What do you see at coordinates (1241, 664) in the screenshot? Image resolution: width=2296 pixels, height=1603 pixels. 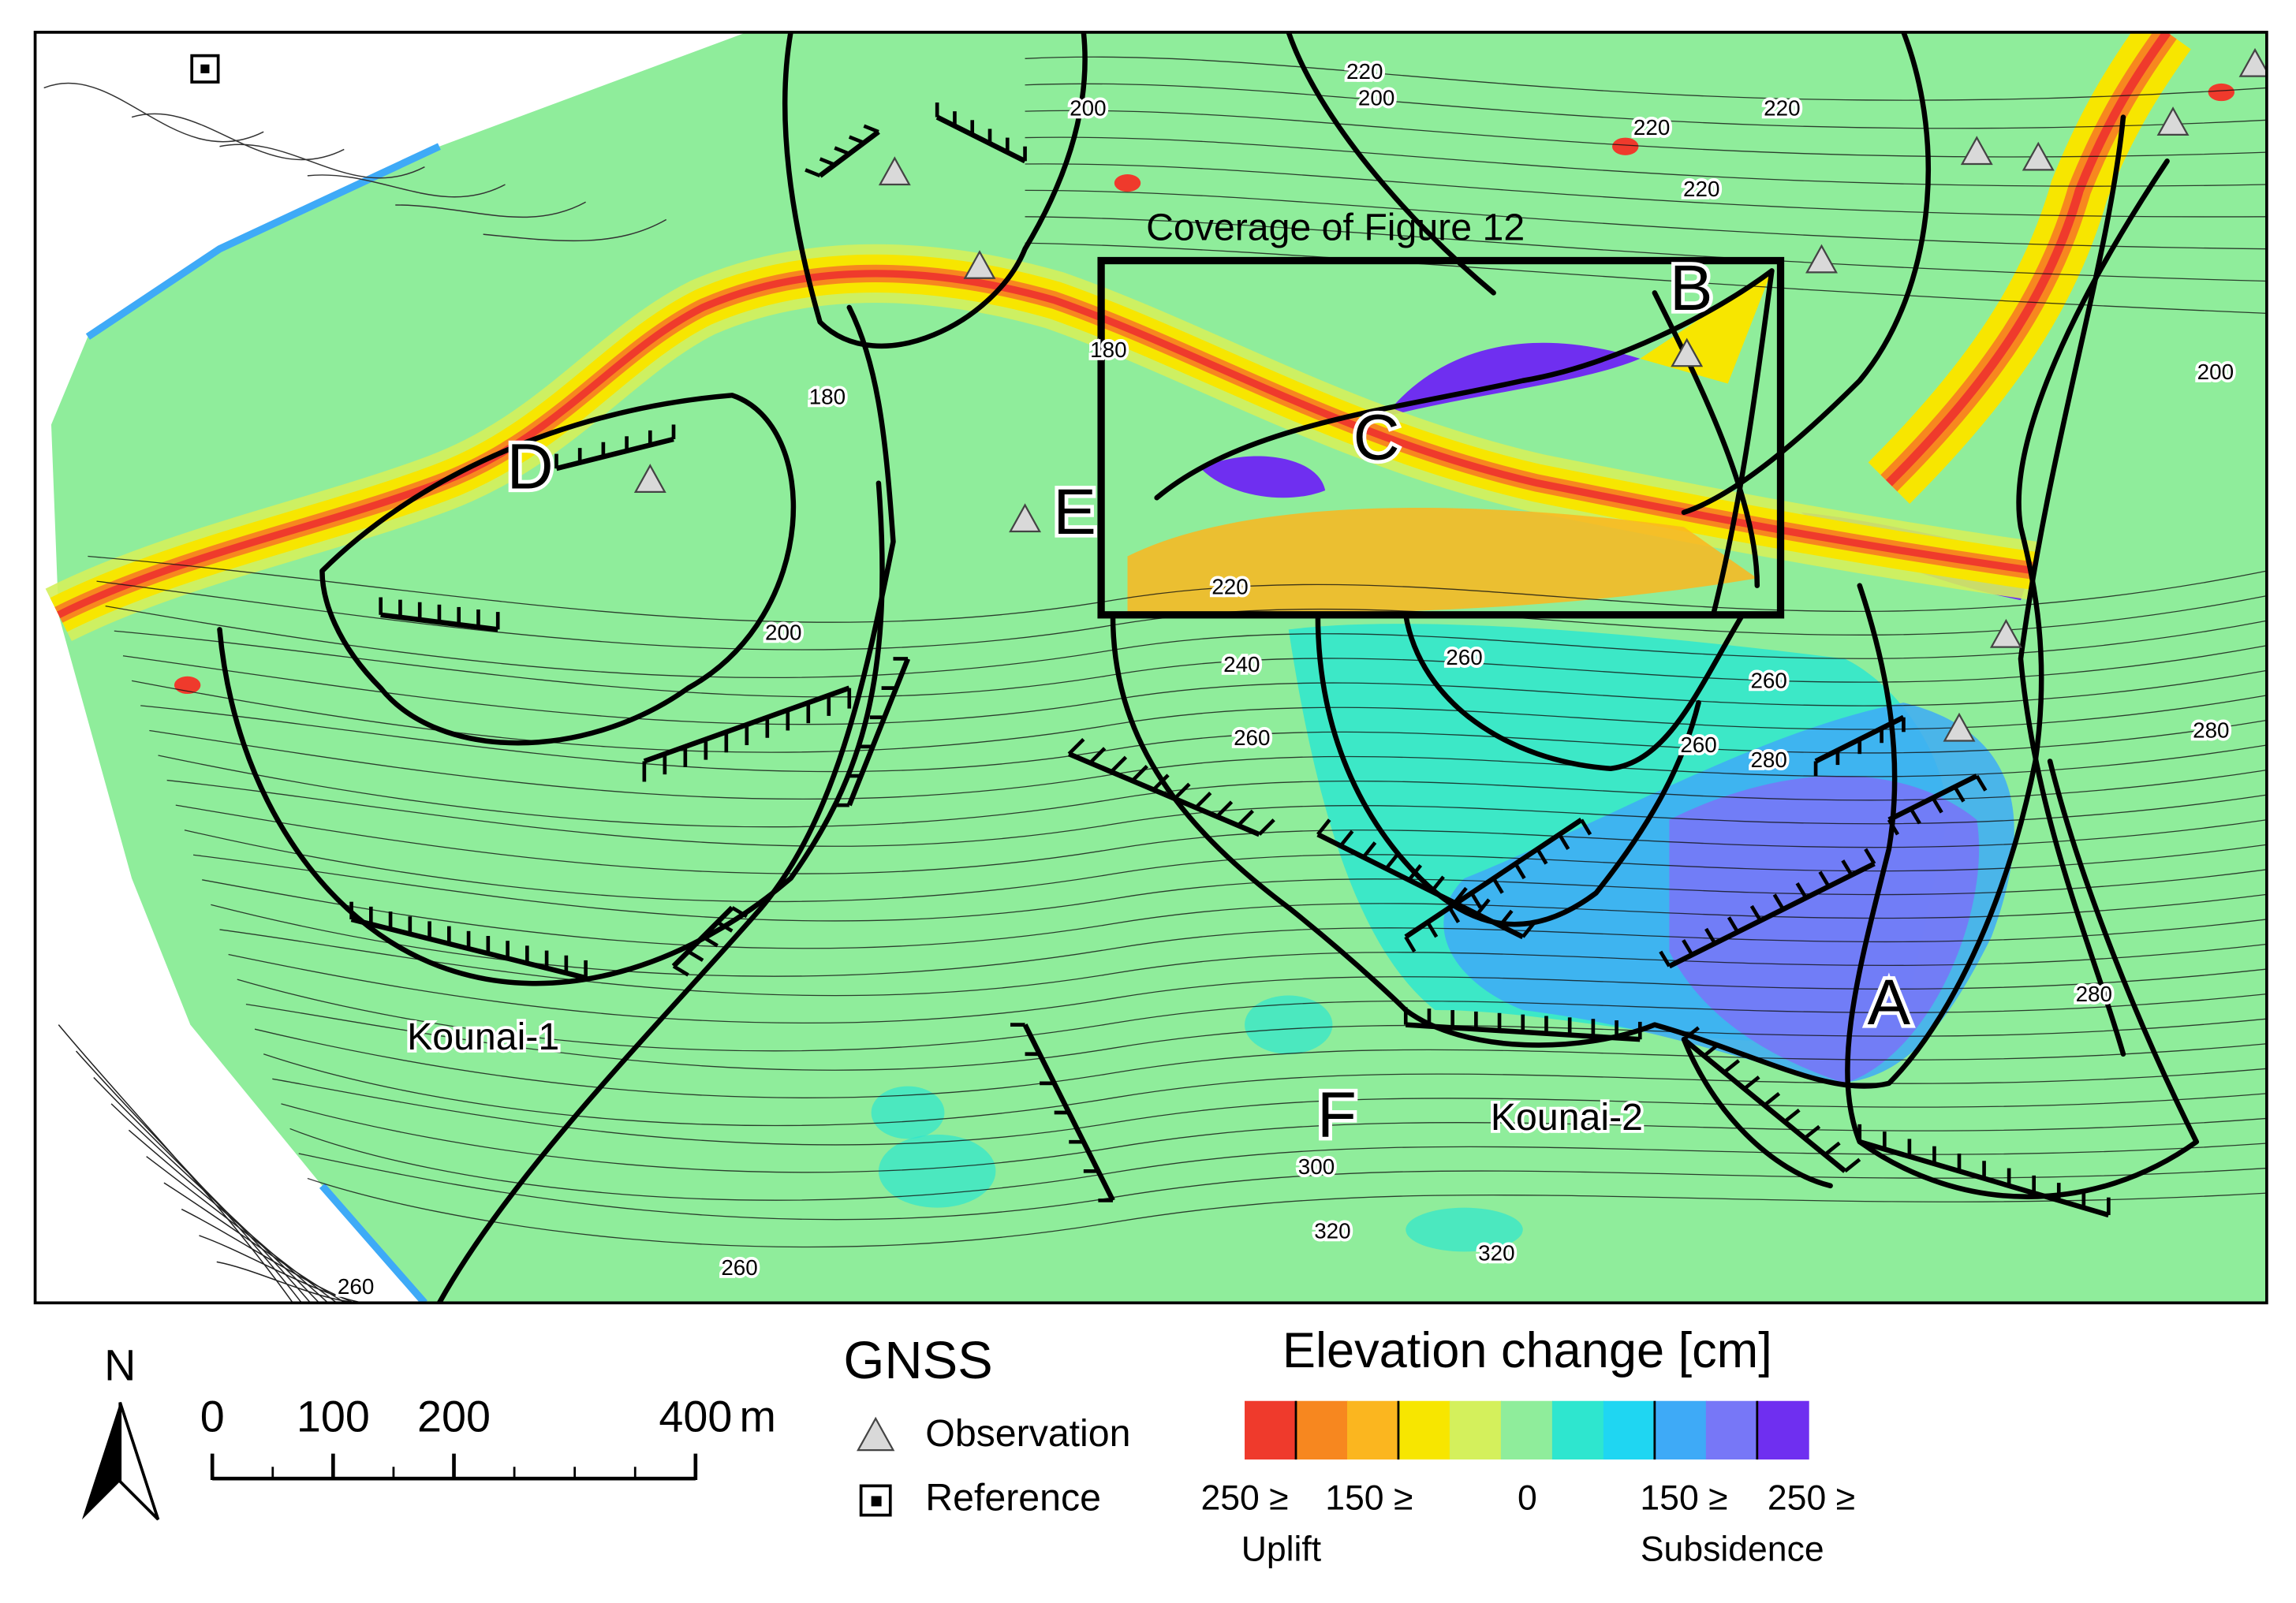 I see `contour-label: 240` at bounding box center [1241, 664].